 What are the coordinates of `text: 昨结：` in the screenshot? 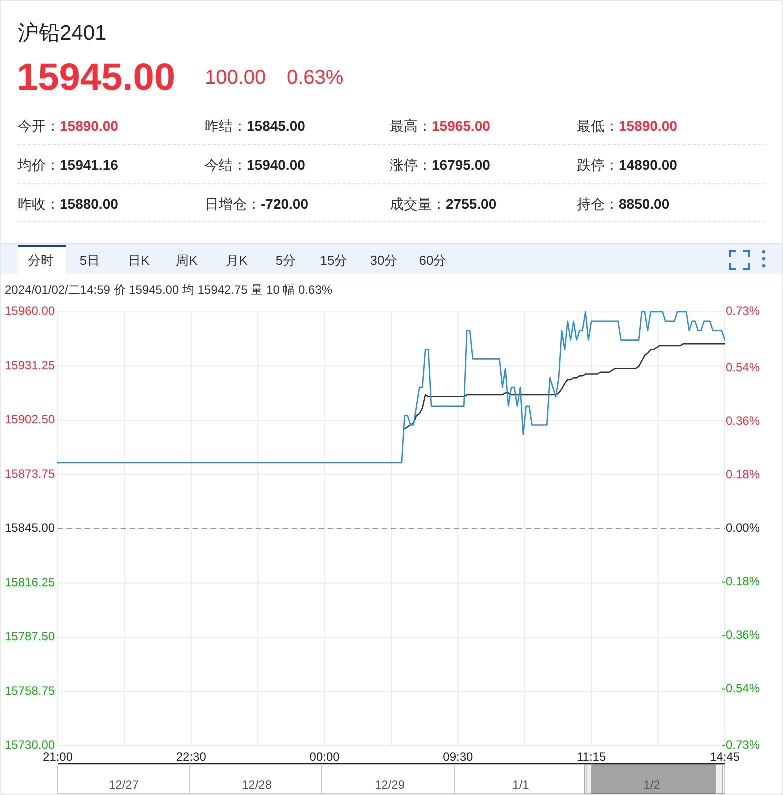 It's located at (226, 126).